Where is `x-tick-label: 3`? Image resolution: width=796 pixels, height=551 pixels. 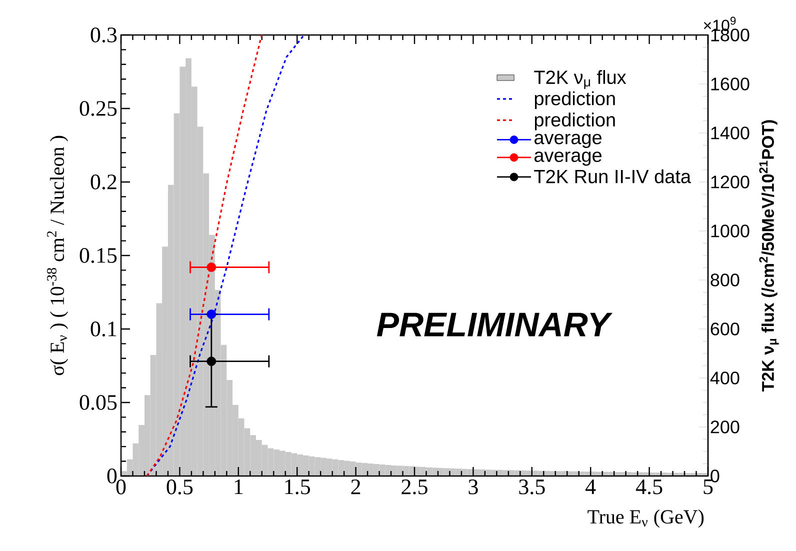 x-tick-label: 3 is located at coordinates (473, 487).